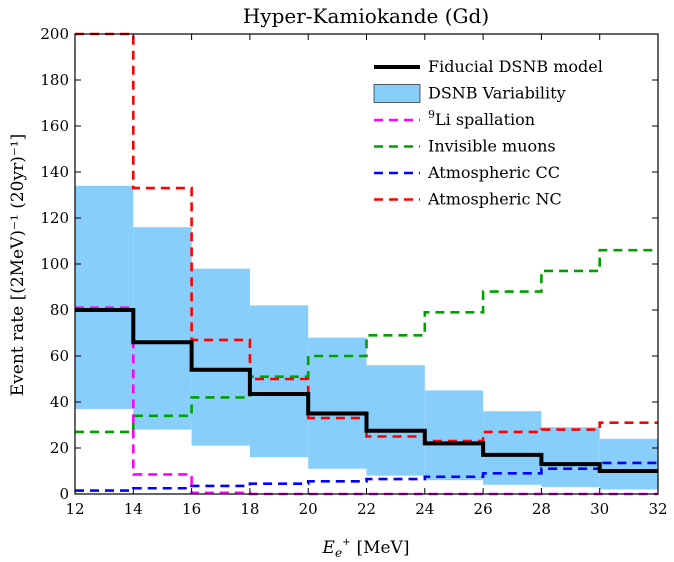 The image size is (674, 562). What do you see at coordinates (397, 93) in the screenshot?
I see `legend-swatch-variability` at bounding box center [397, 93].